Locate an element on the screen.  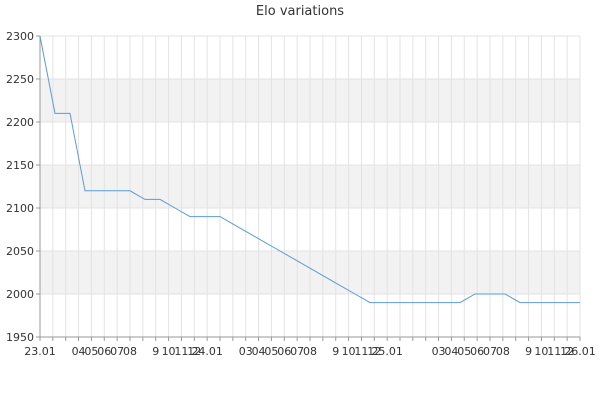
x-tick-label: 23.01 is located at coordinates (40, 351).